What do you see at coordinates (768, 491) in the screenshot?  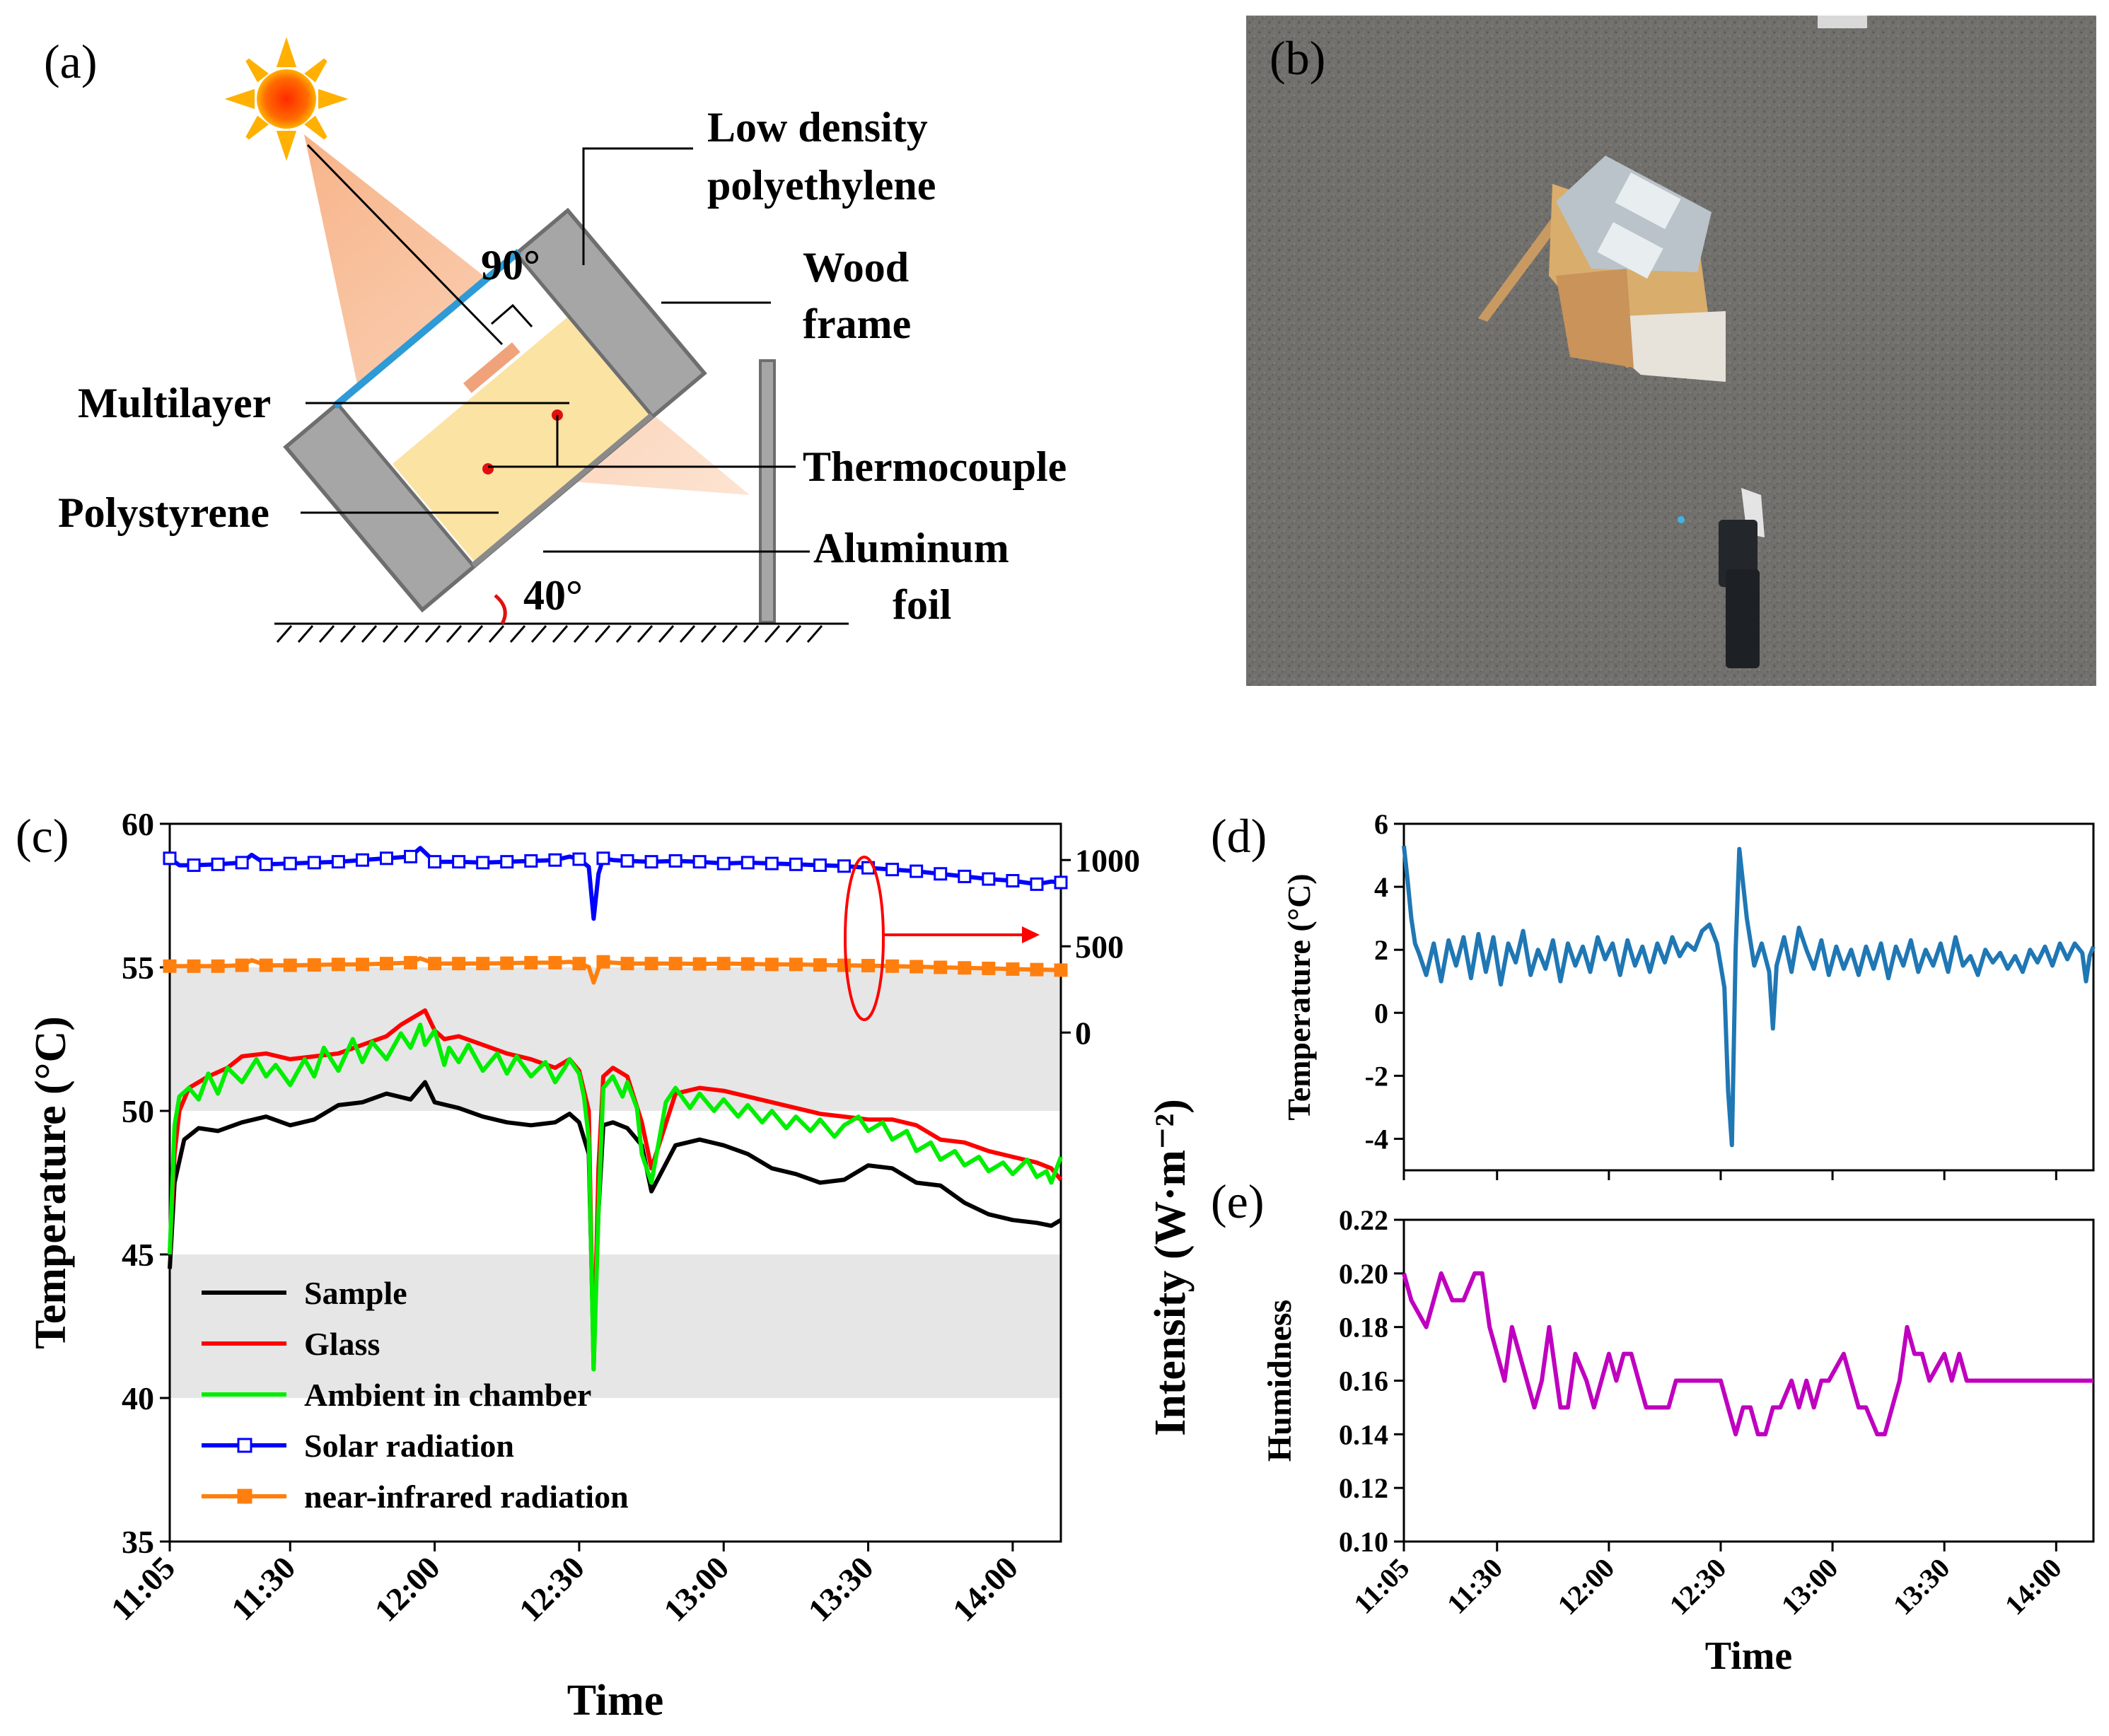 I see `support-post` at bounding box center [768, 491].